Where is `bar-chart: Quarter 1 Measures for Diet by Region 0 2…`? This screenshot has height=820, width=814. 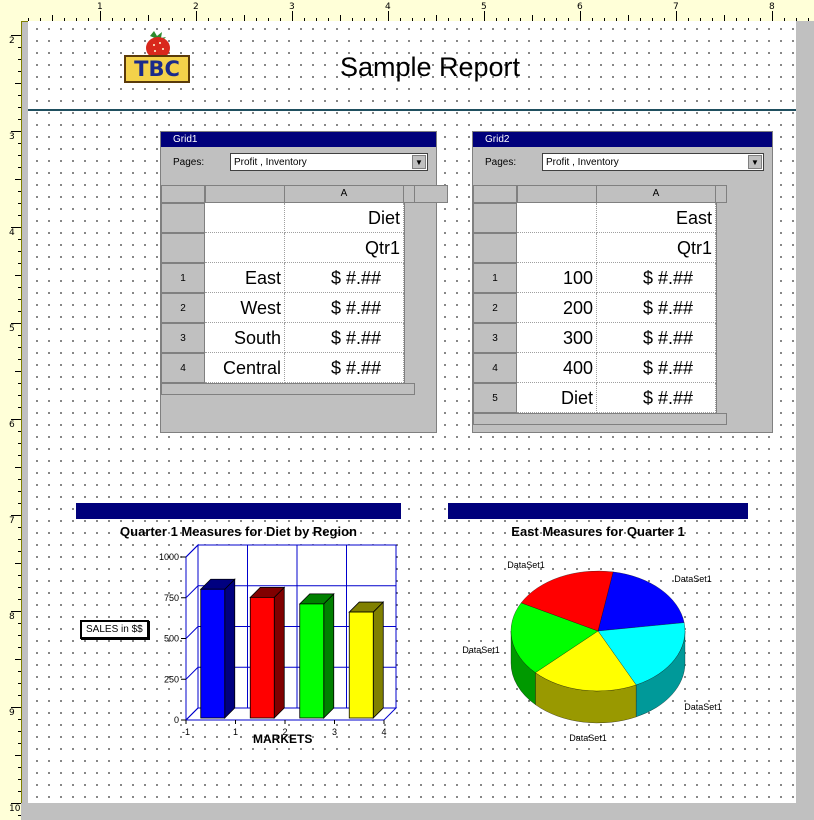
bar-chart: Quarter 1 Measures for Diet by Region 0 2… is located at coordinates (238, 628).